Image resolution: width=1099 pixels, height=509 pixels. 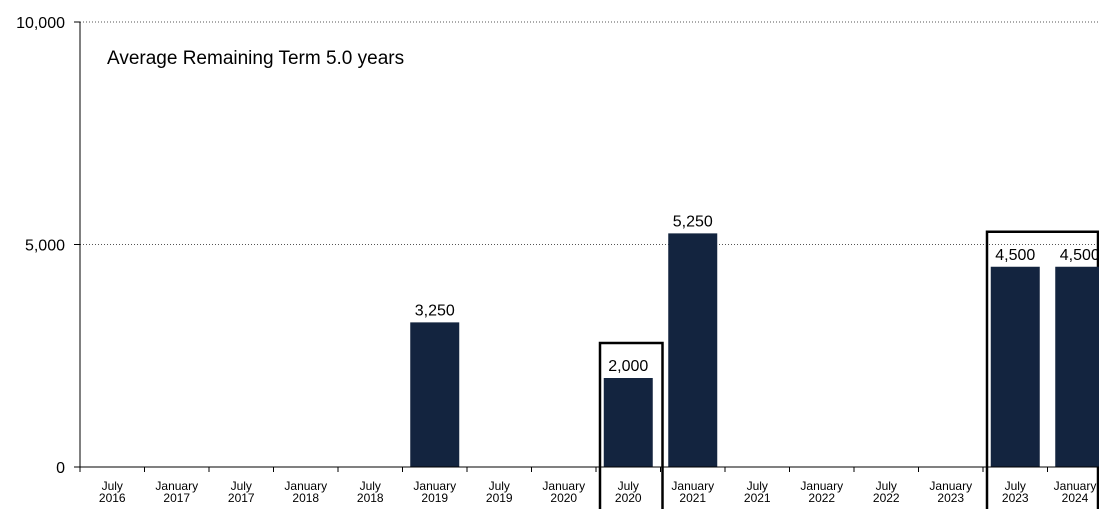 What do you see at coordinates (886, 492) in the screenshot?
I see `x-tick-label: July 2022` at bounding box center [886, 492].